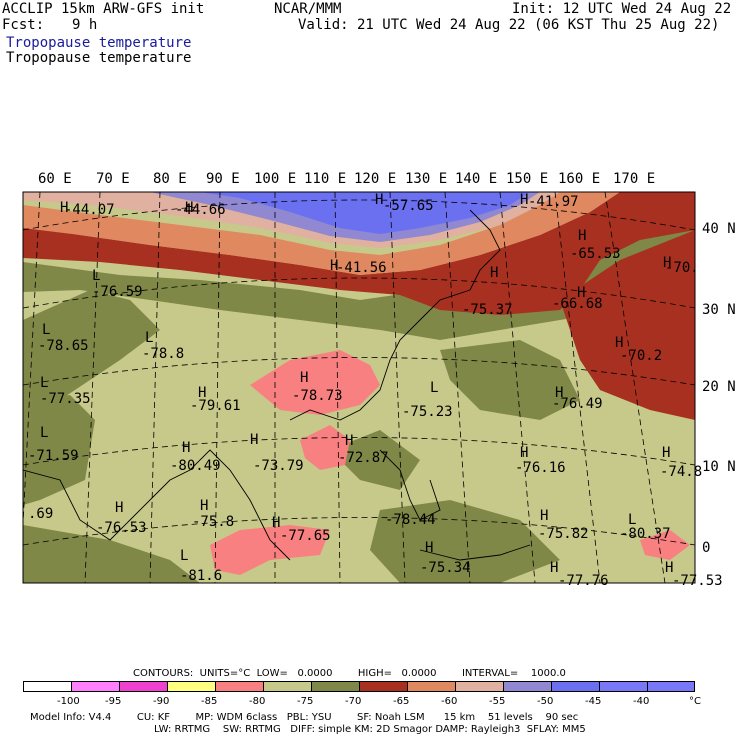 This screenshot has width=740, height=740. Describe the element at coordinates (315, 382) in the screenshot. I see `pink-china` at that location.